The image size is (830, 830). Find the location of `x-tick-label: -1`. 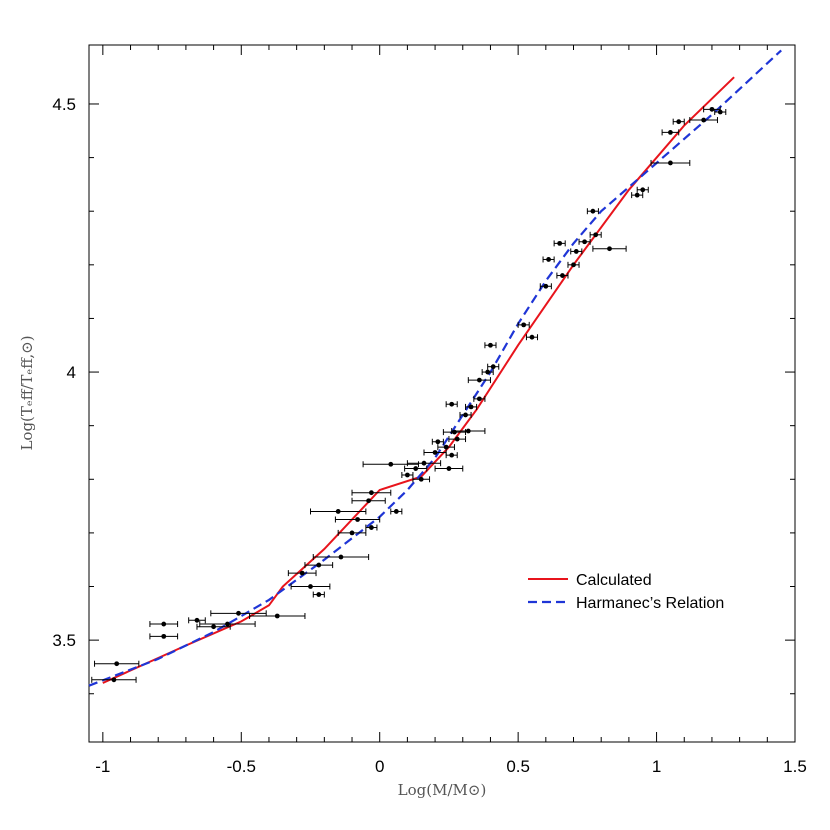

x-tick-label: -1 is located at coordinates (102, 766).